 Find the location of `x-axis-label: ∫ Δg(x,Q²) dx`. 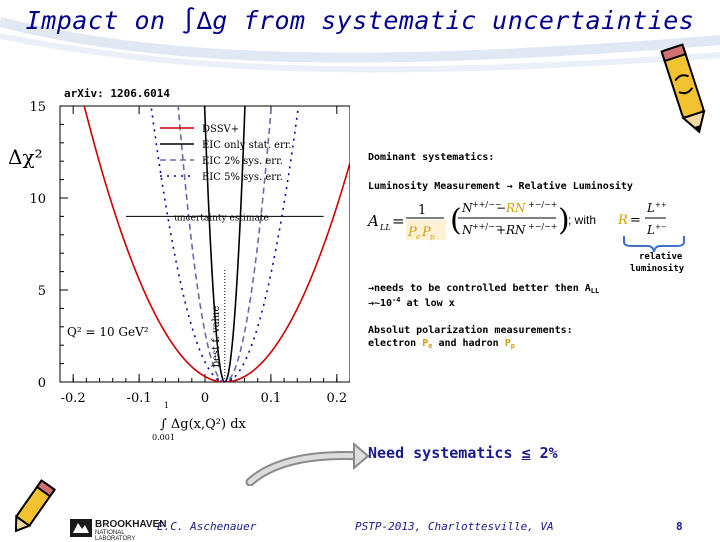

x-axis-label: ∫ Δg(x,Q²) dx is located at coordinates (203, 424).